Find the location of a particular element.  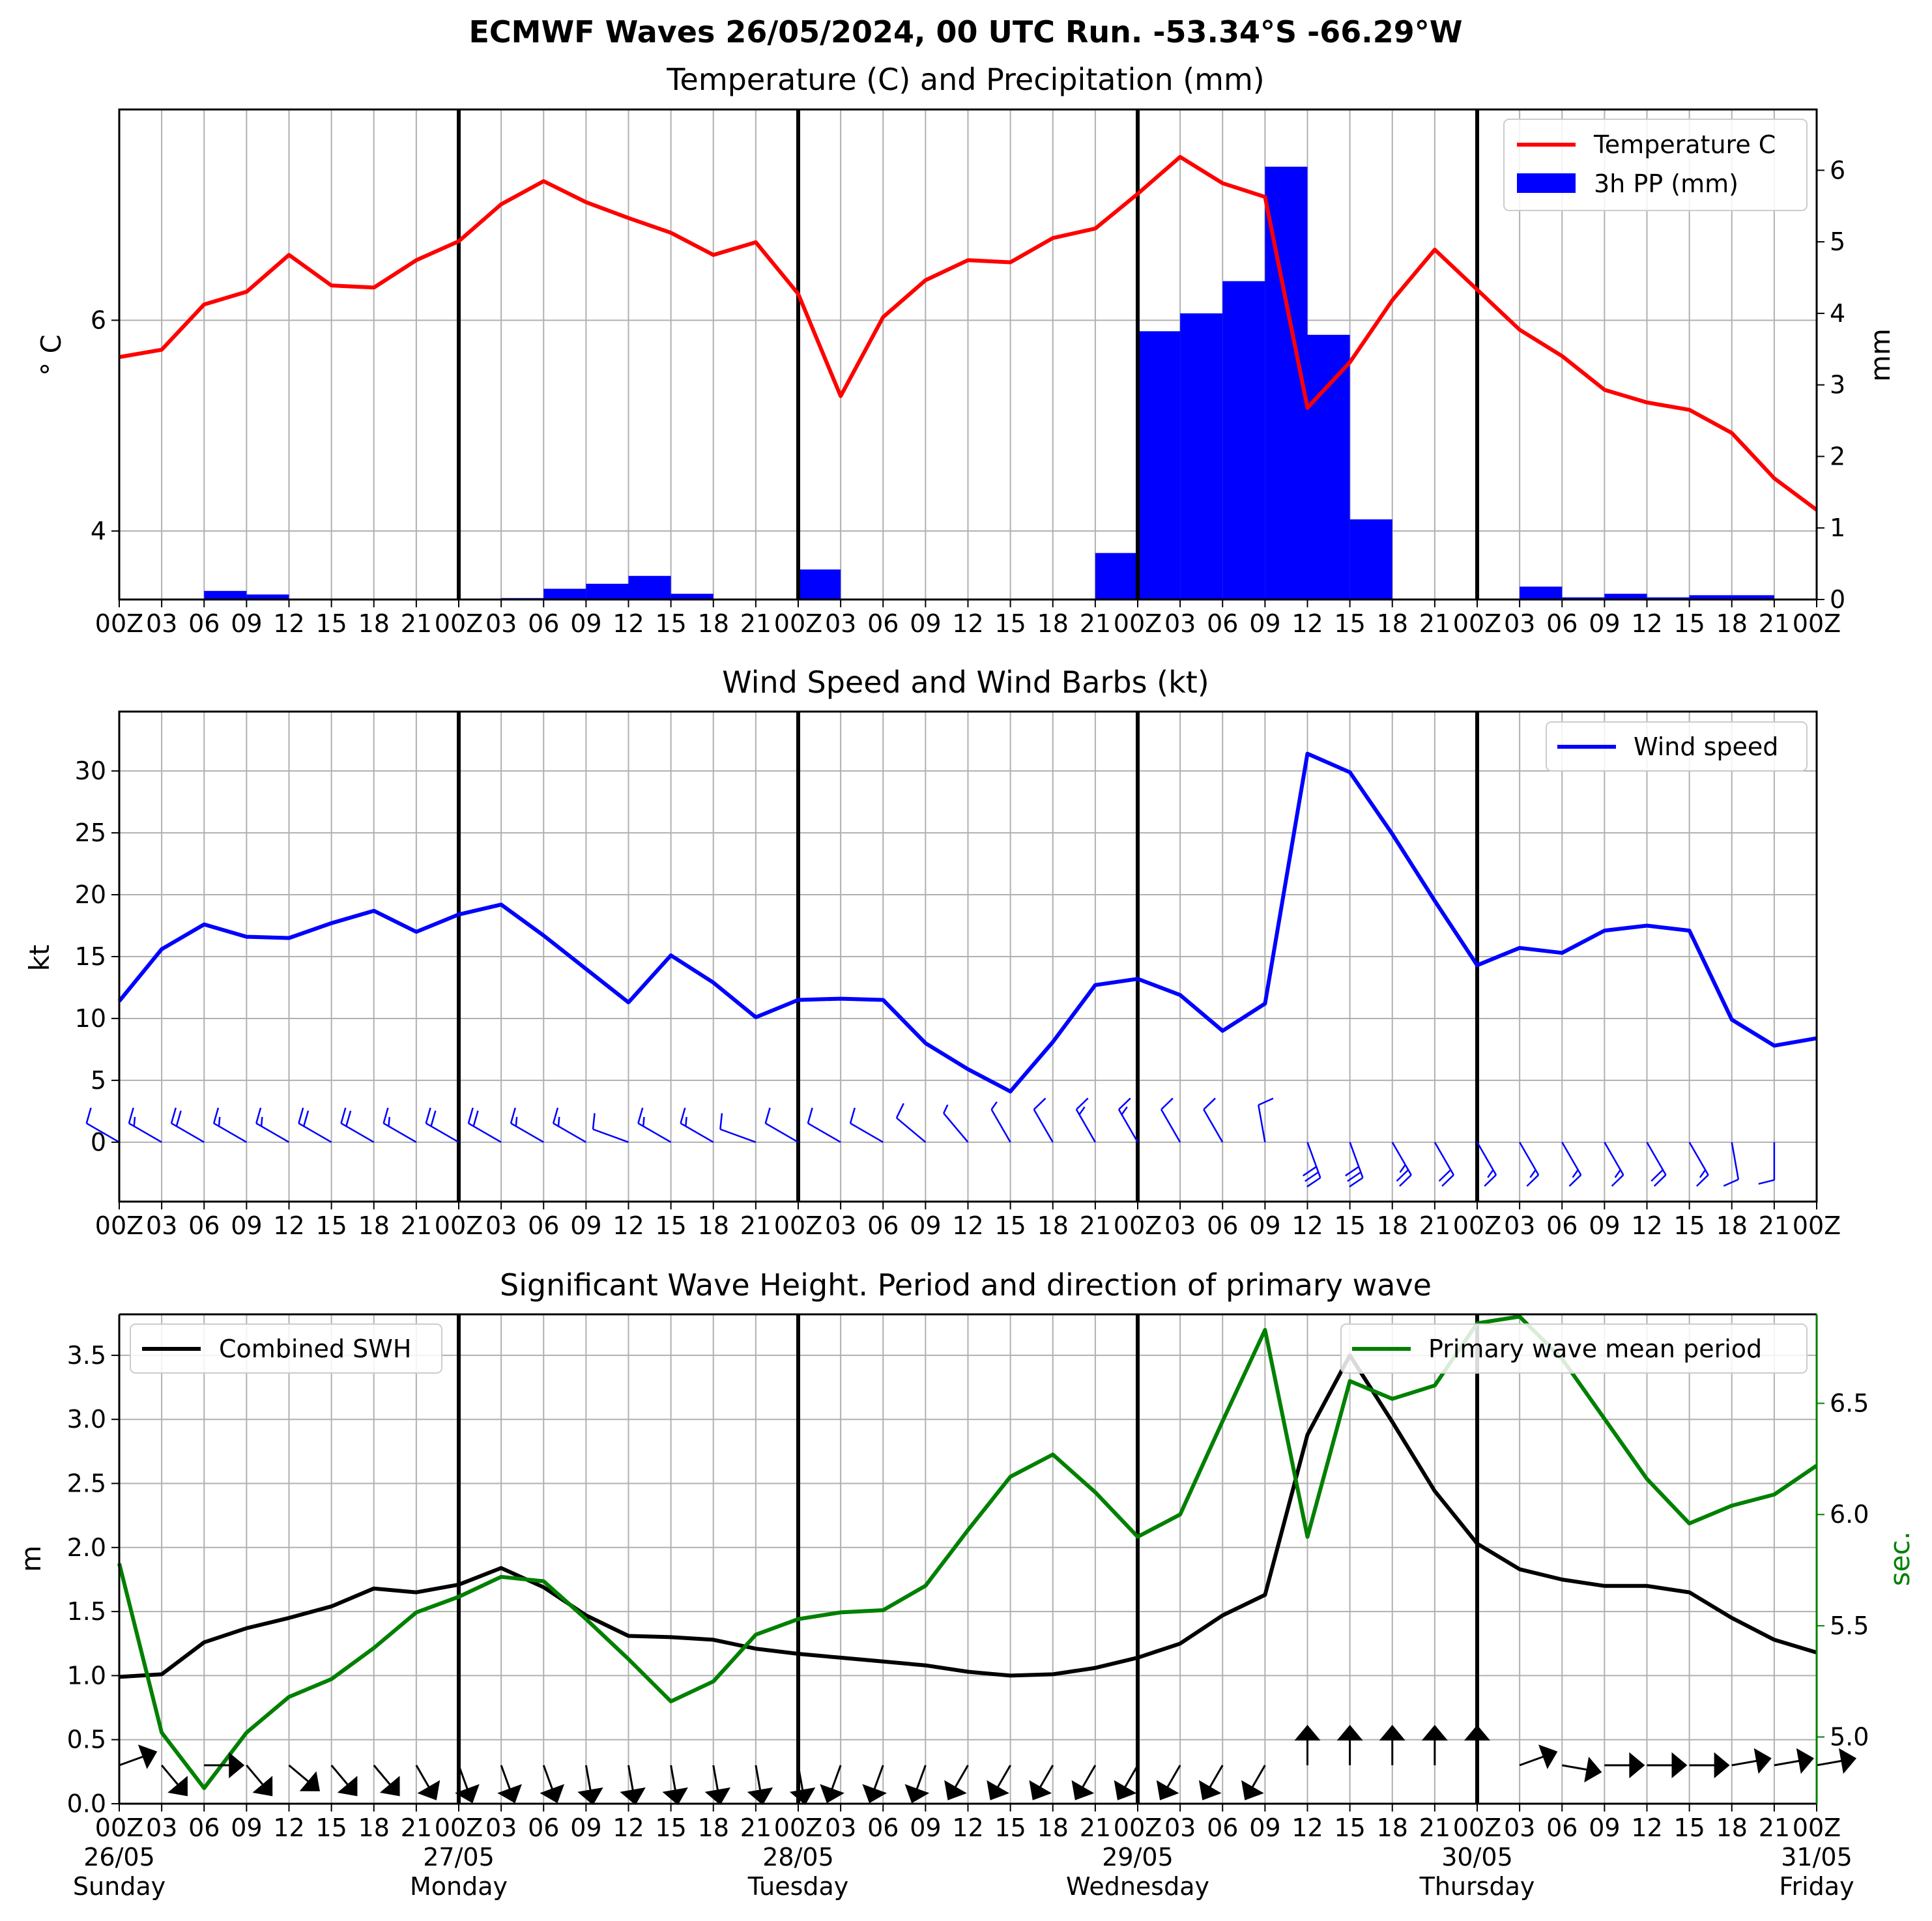

day-weekday-label: Monday is located at coordinates (459, 1886).